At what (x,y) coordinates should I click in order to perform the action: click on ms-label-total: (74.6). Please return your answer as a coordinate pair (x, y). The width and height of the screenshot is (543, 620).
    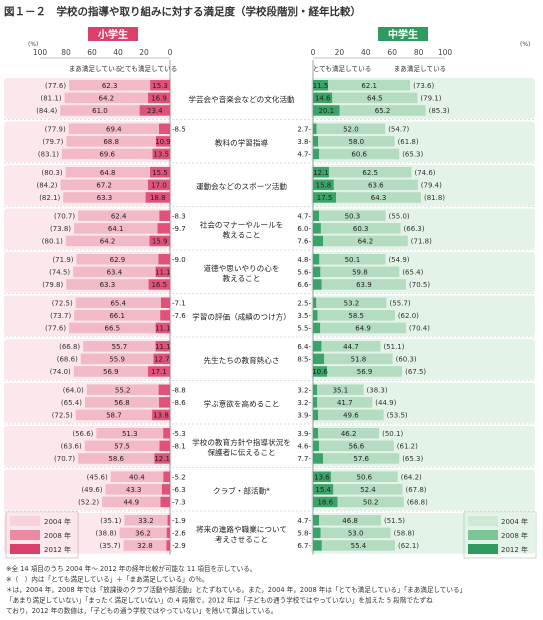
    Looking at the image, I should click on (424, 173).